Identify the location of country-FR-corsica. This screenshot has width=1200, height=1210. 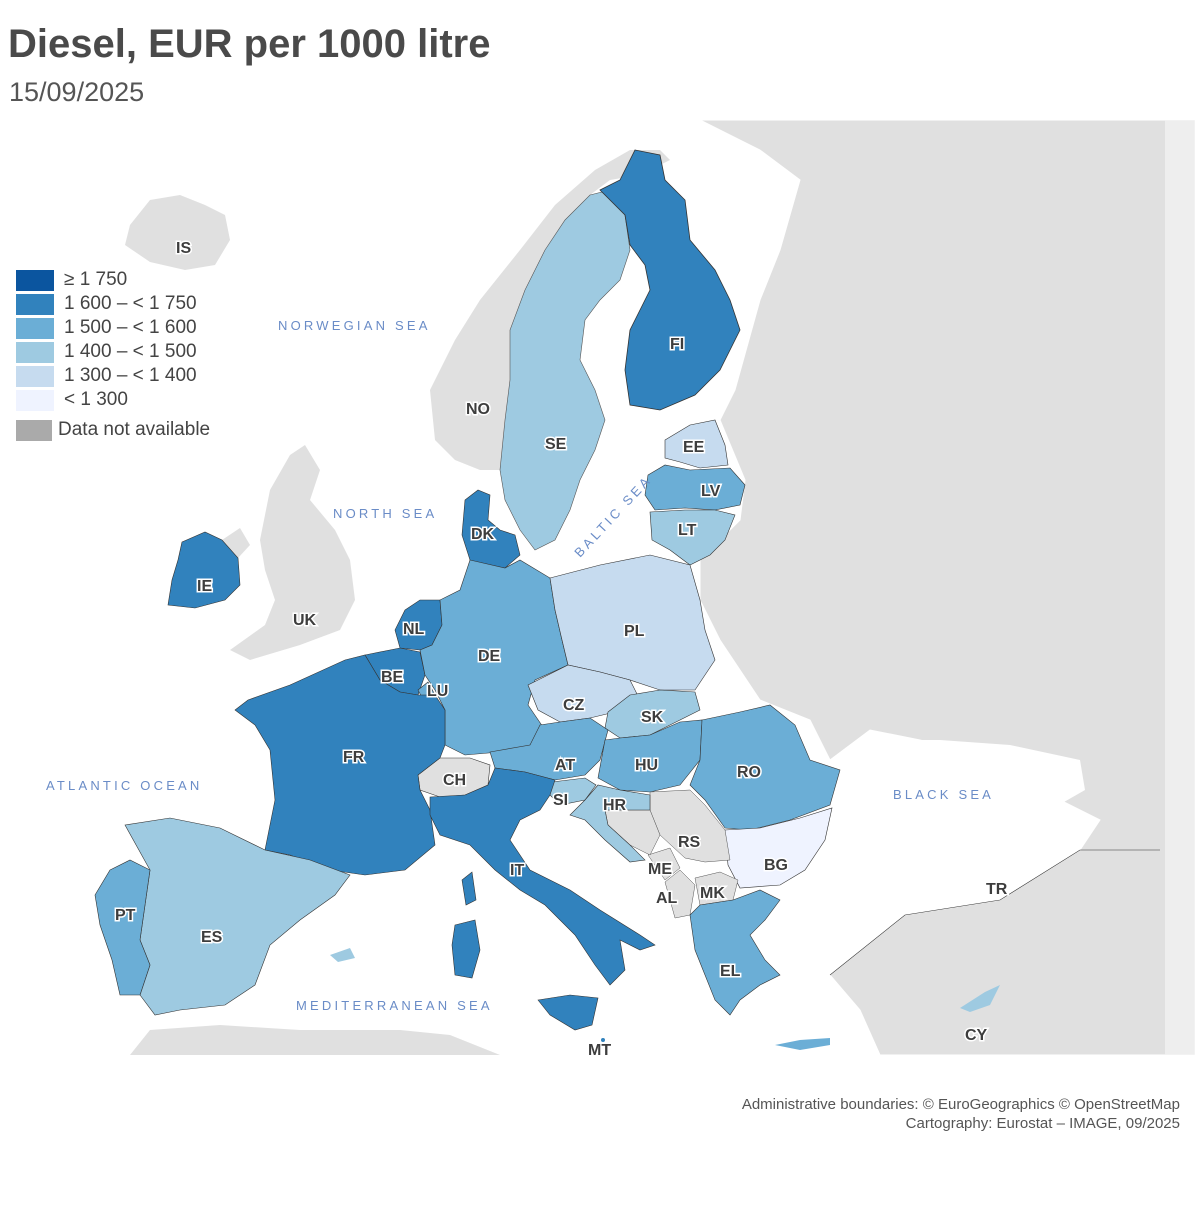
(469, 888).